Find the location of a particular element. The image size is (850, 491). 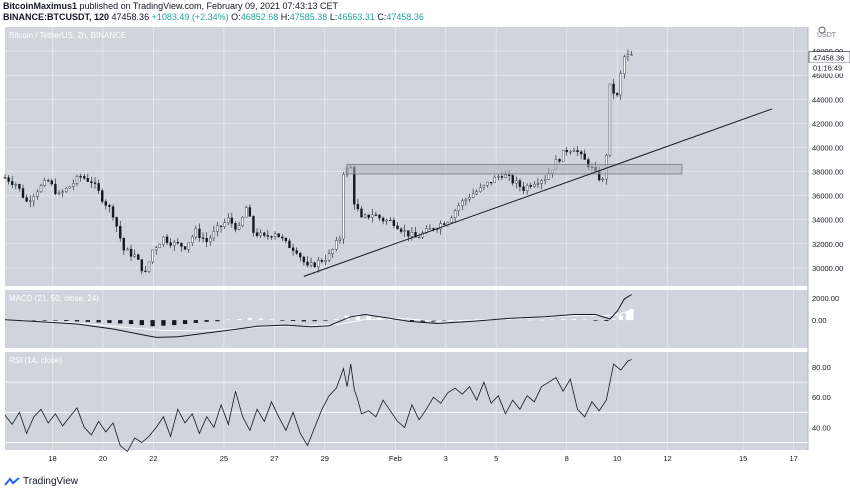

x-tick-label: 18 is located at coordinates (52, 458).